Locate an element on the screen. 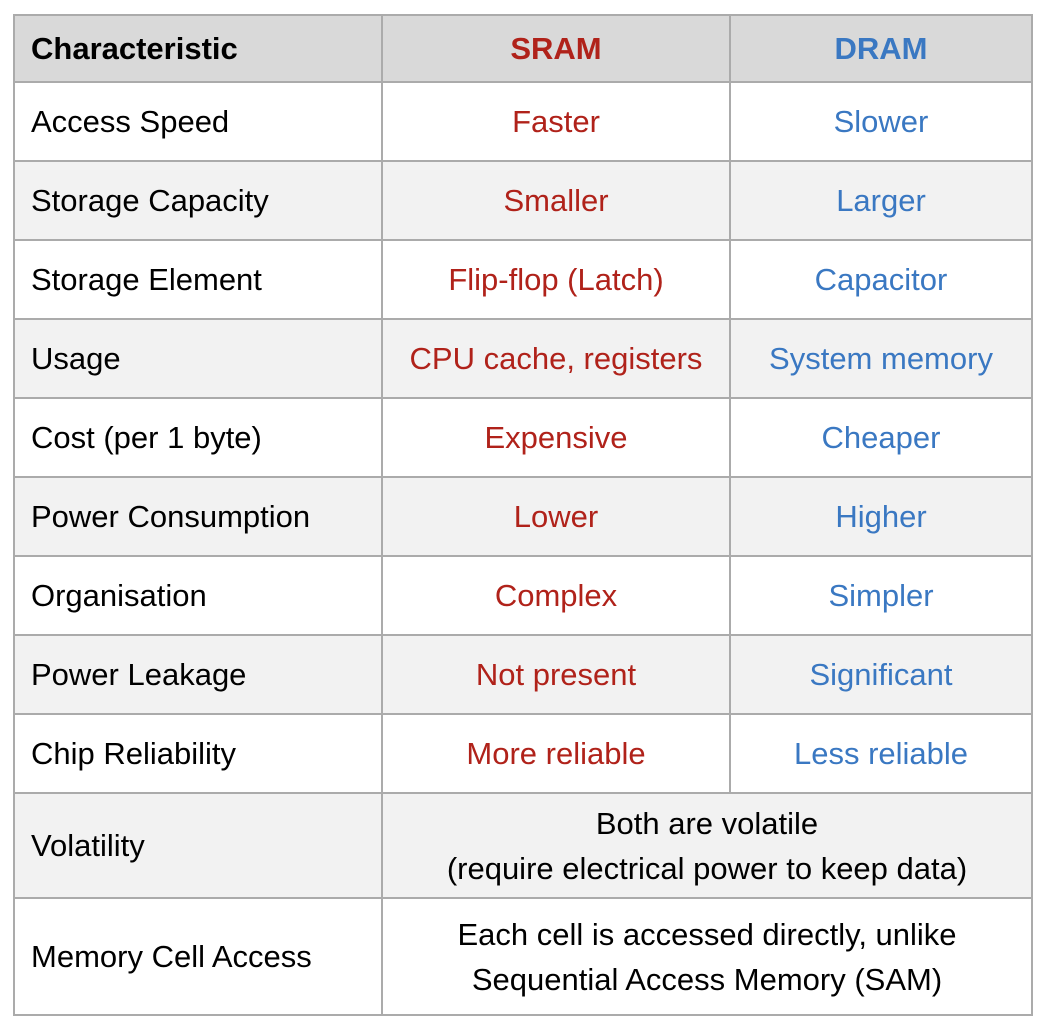 This screenshot has height=1022, width=1044. dram-value: Slower is located at coordinates (881, 121).